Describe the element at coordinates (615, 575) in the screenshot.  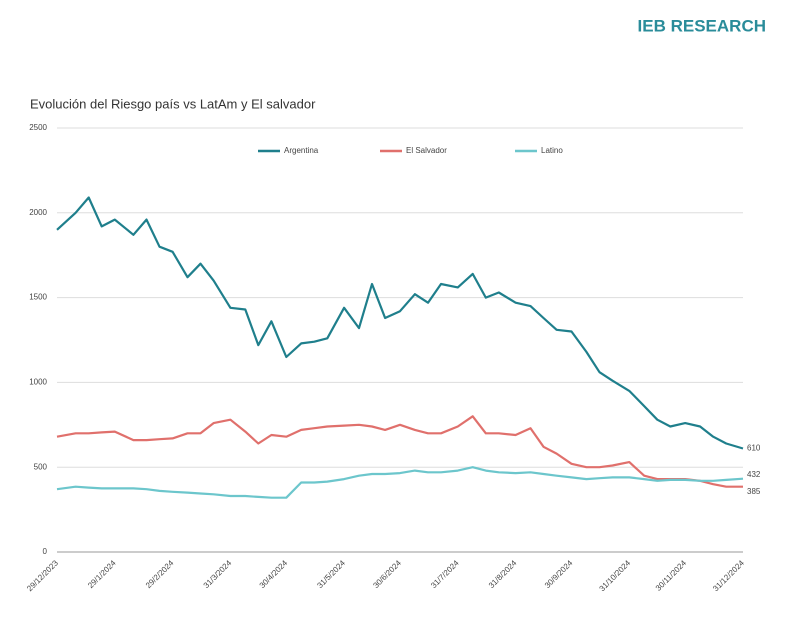
I see `x-tick-label: 31/10/2024` at that location.